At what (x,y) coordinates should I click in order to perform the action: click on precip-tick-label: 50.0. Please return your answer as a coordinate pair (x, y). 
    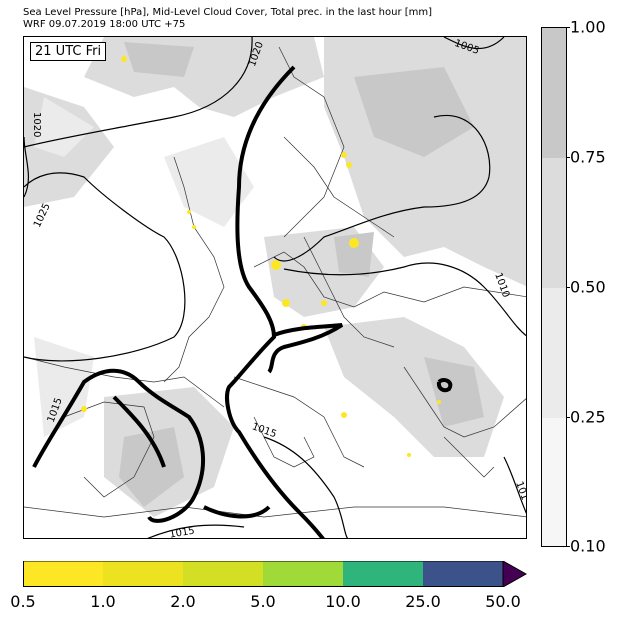
    Looking at the image, I should click on (503, 601).